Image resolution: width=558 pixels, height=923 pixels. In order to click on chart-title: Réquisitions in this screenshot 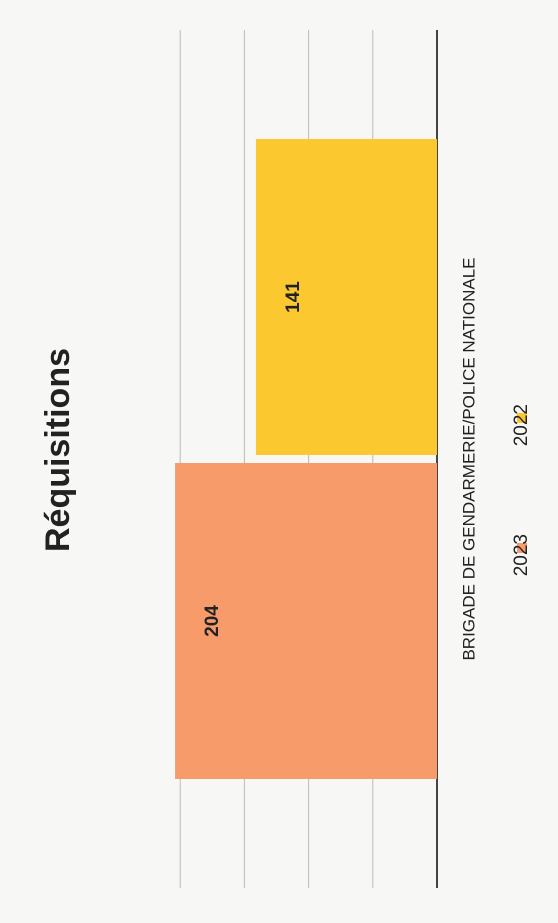, I will do `click(58, 450)`.